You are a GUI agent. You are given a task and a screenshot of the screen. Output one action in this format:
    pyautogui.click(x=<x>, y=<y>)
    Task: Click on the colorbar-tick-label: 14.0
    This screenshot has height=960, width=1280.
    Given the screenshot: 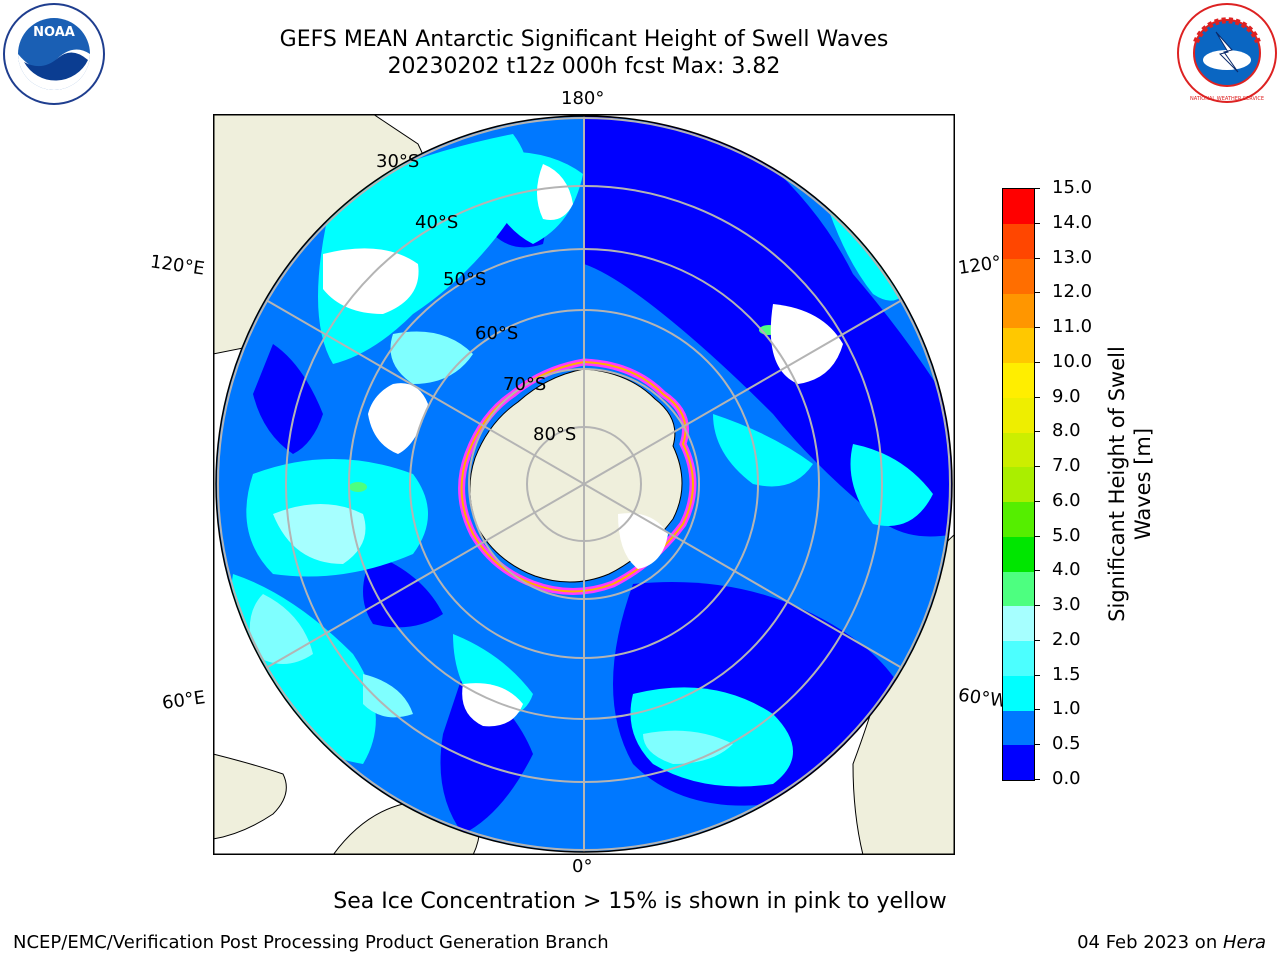 What is the action you would take?
    pyautogui.click(x=1072, y=222)
    